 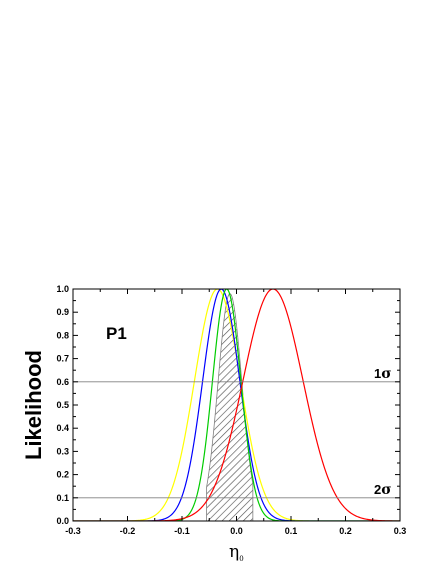 What do you see at coordinates (377, 489) in the screenshot?
I see `sigma-label-number: 2` at bounding box center [377, 489].